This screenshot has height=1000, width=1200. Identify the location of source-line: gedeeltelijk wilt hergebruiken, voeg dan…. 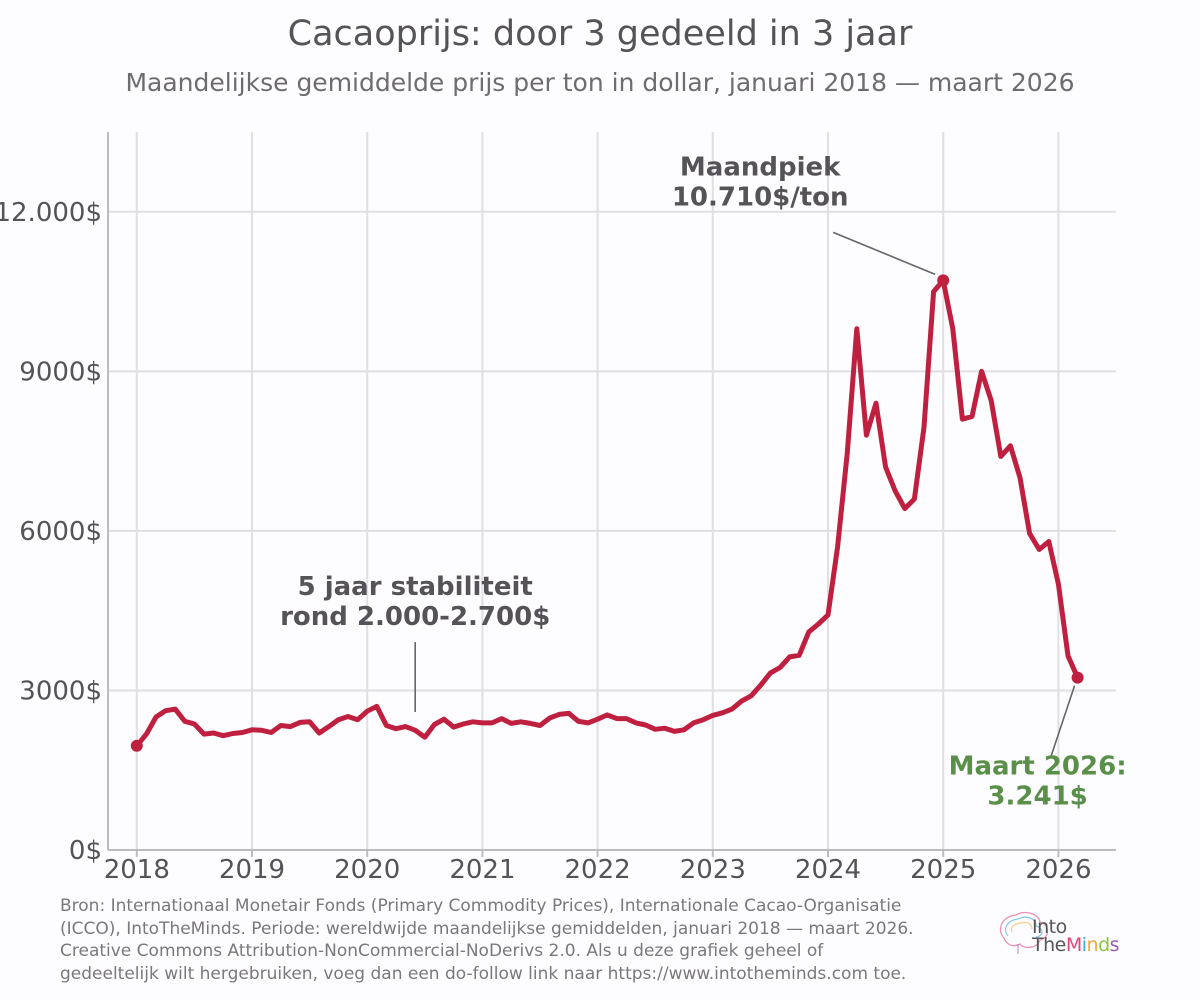
(483, 973).